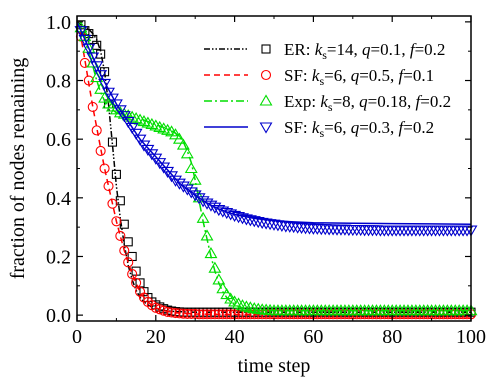 Image resolution: width=488 pixels, height=382 pixels. I want to click on legend-label: Exp: ks=8, q=0.18, f=0.2, so click(367, 103).